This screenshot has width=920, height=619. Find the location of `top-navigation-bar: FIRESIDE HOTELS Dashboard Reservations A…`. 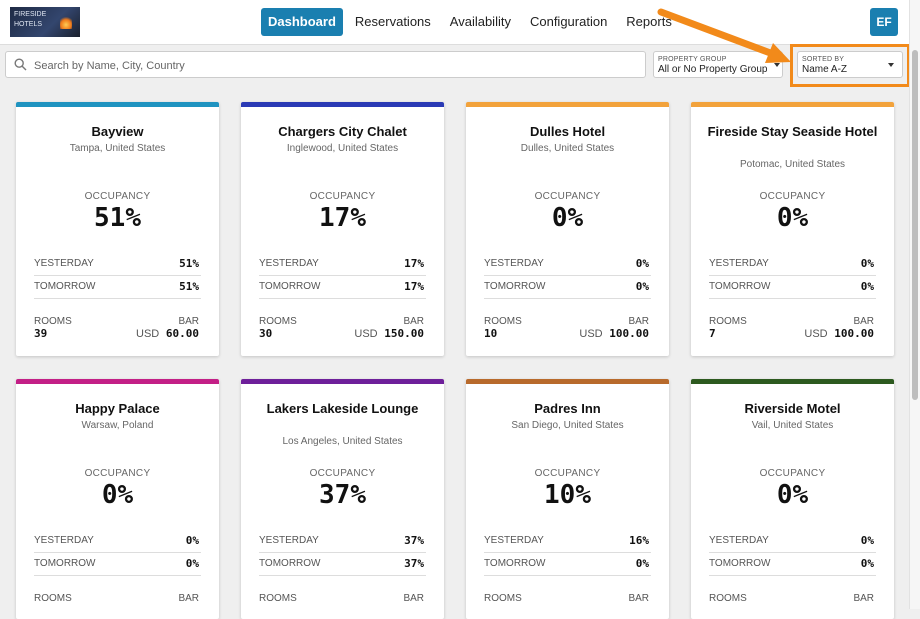

top-navigation-bar: FIRESIDE HOTELS Dashboard Reservations A… is located at coordinates (460, 22).